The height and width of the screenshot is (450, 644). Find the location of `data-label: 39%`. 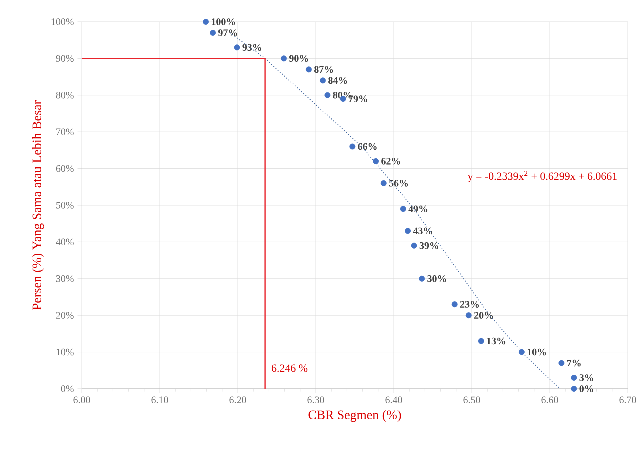

data-label: 39% is located at coordinates (429, 246).